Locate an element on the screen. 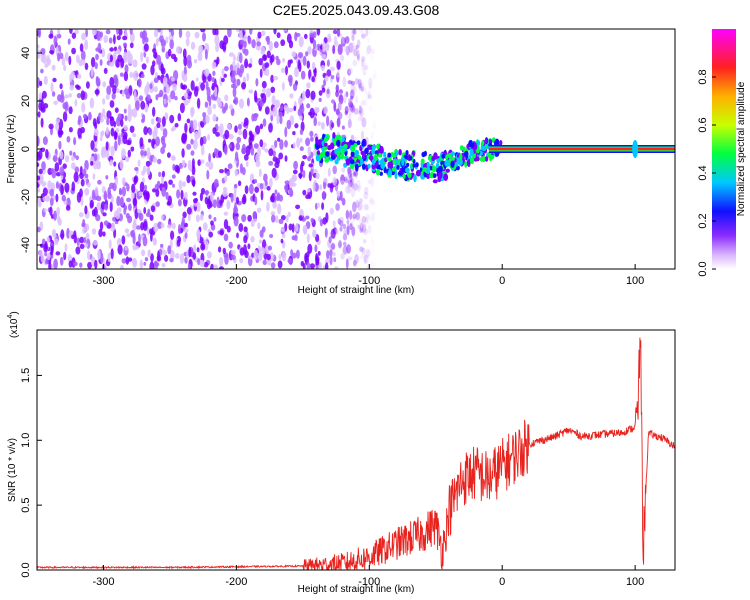  colorbar-tick-label: 0.6 is located at coordinates (703, 124).